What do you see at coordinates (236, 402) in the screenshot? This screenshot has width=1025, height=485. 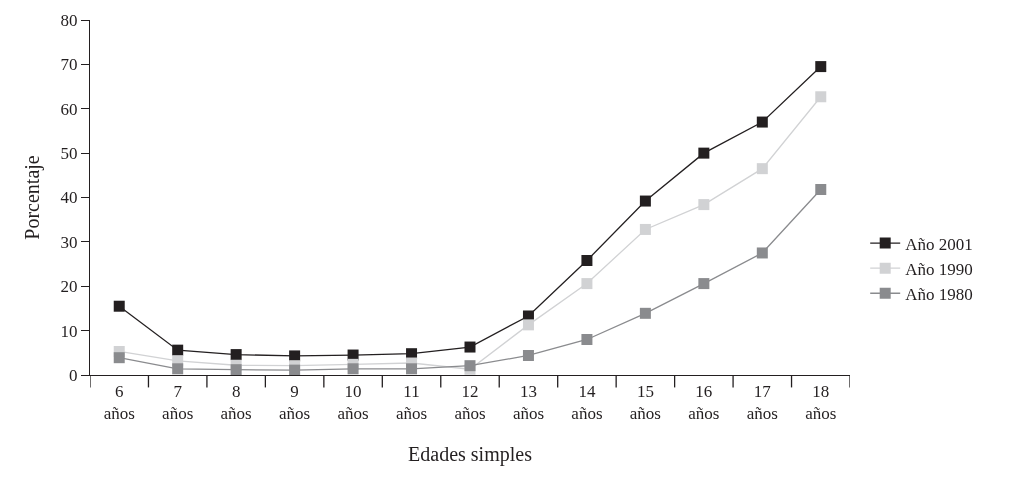 I see `x-tick-label: 8 años` at bounding box center [236, 402].